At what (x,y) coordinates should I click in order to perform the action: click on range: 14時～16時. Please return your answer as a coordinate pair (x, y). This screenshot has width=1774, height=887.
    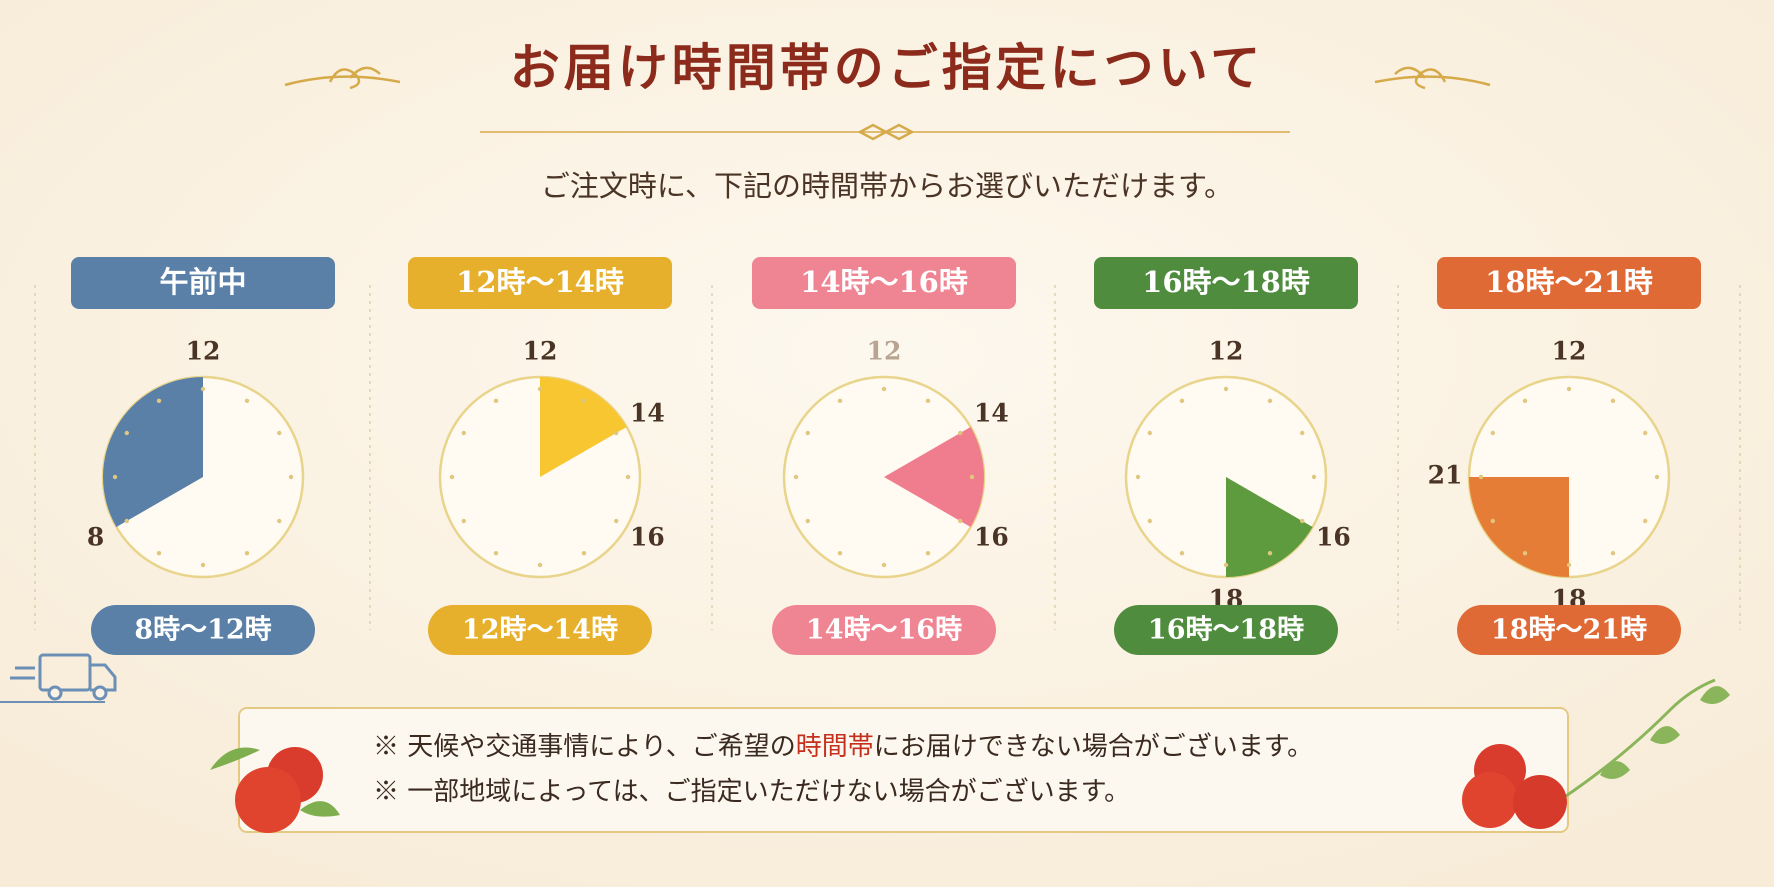
    Looking at the image, I should click on (884, 630).